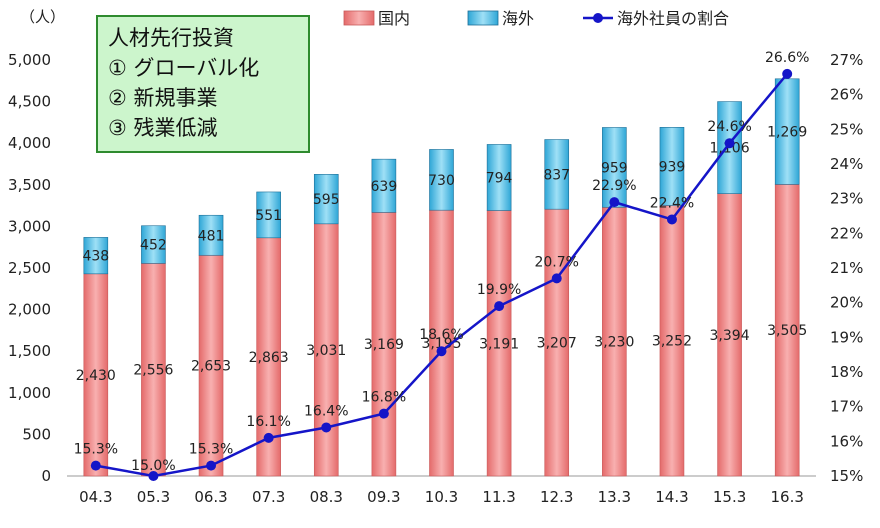 The width and height of the screenshot is (880, 528). I want to click on y-tick-label-right: 19%, so click(846, 337).